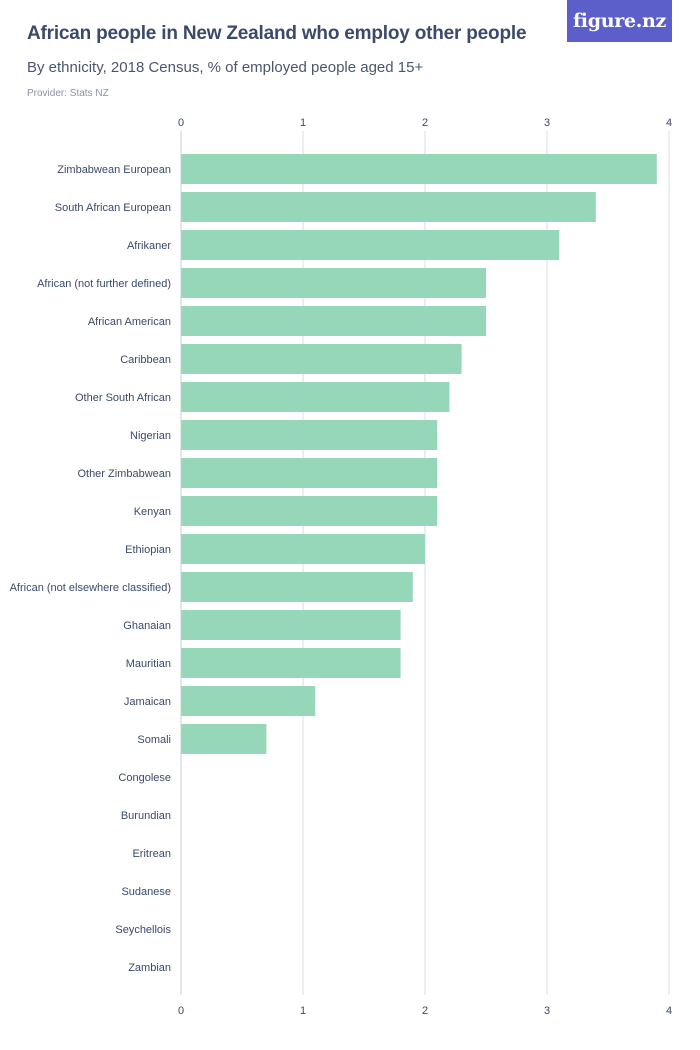 This screenshot has width=700, height=1050. I want to click on category-label: Burundian, so click(146, 816).